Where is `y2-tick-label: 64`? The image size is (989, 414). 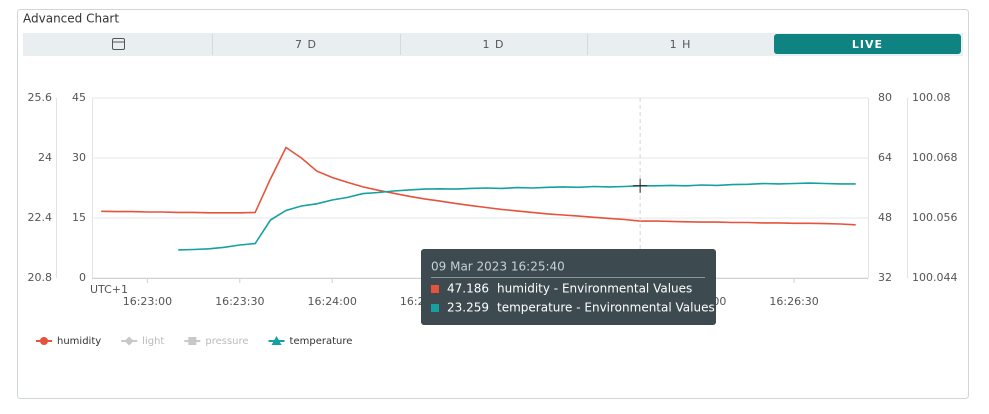 y2-tick-label: 64 is located at coordinates (885, 157).